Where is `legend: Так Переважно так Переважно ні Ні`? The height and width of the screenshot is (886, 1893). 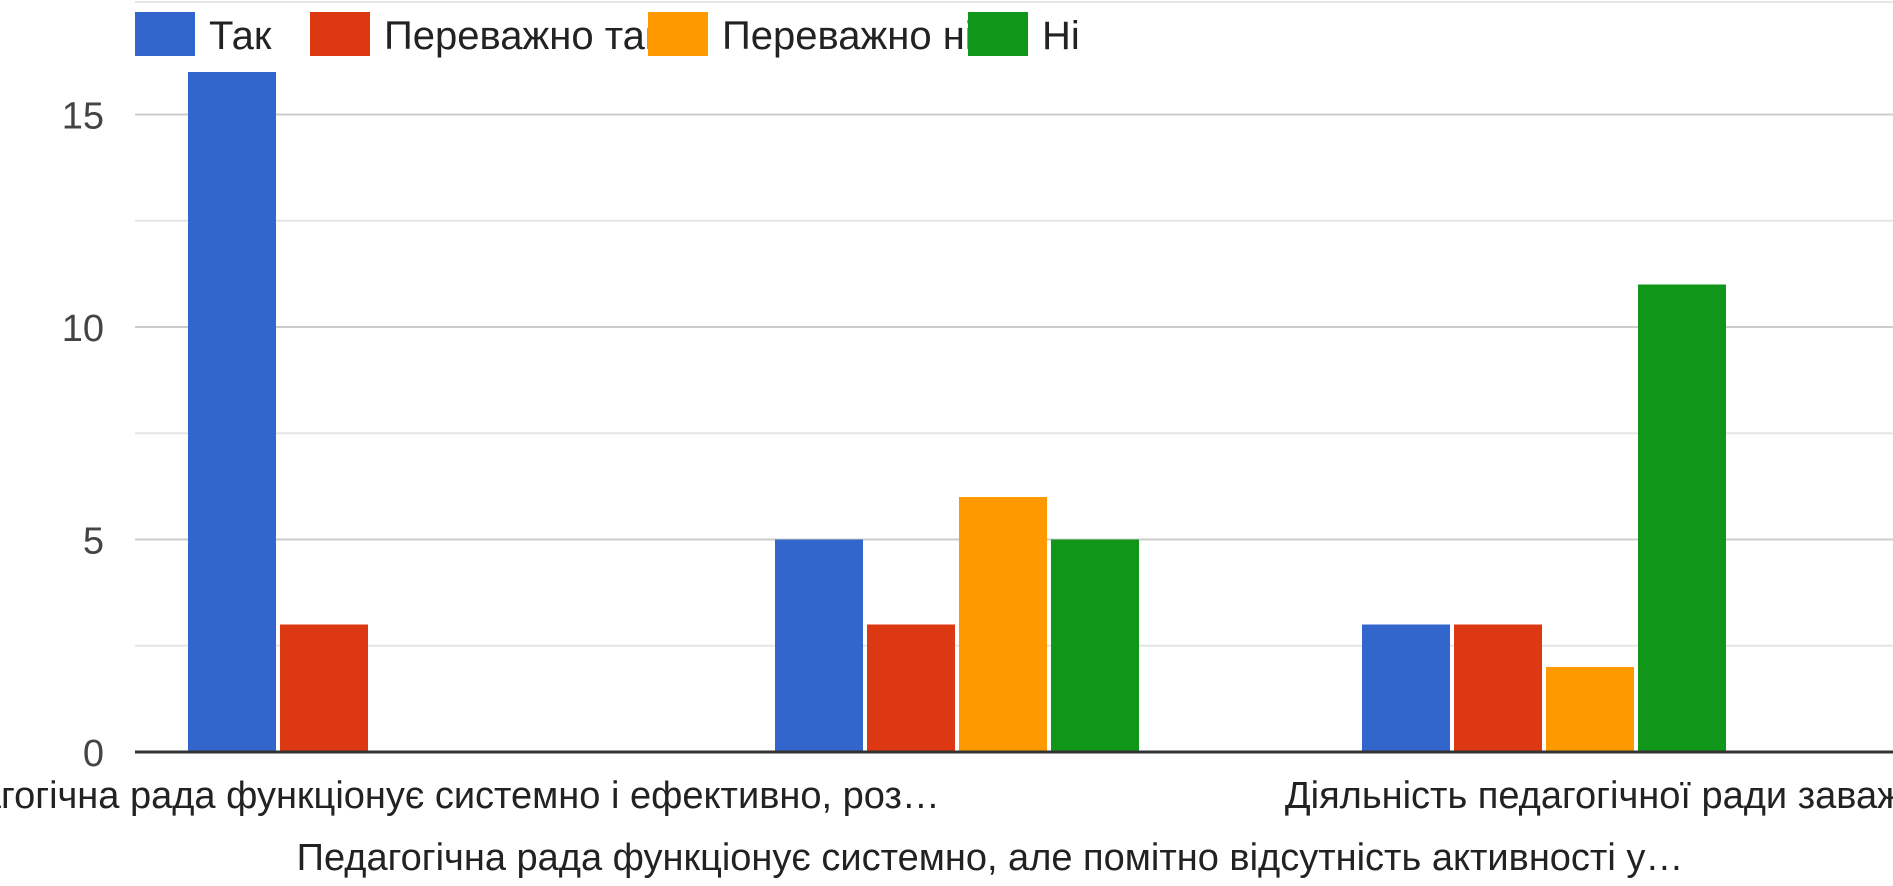
legend: Так Переважно так Переважно ні Ні is located at coordinates (607, 35).